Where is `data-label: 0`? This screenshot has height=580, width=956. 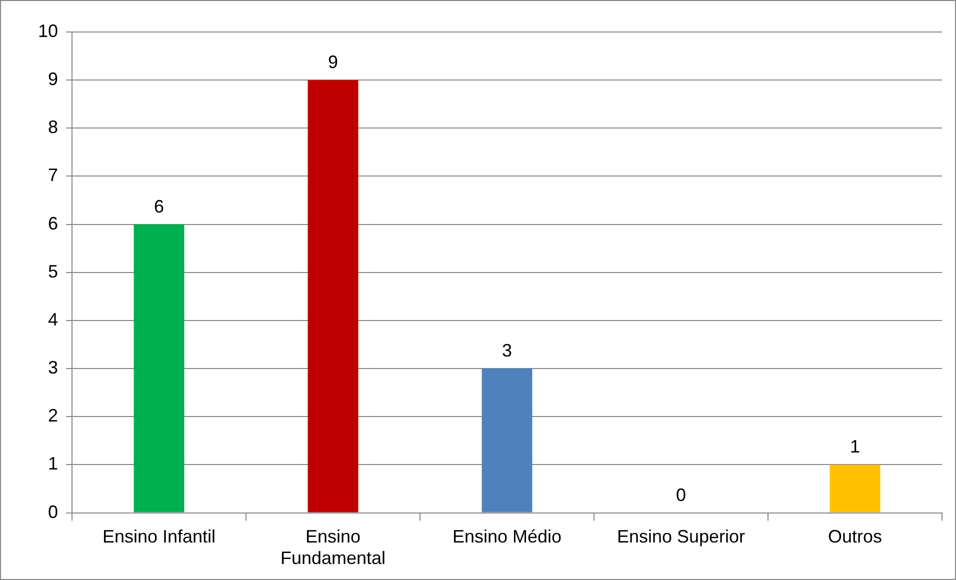 data-label: 0 is located at coordinates (681, 494).